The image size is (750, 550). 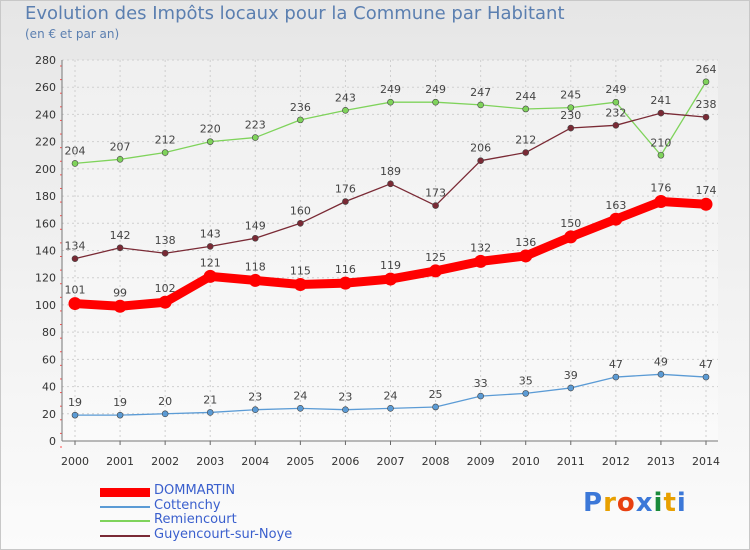 I want to click on data-label-dommartin: 132, so click(x=480, y=247).